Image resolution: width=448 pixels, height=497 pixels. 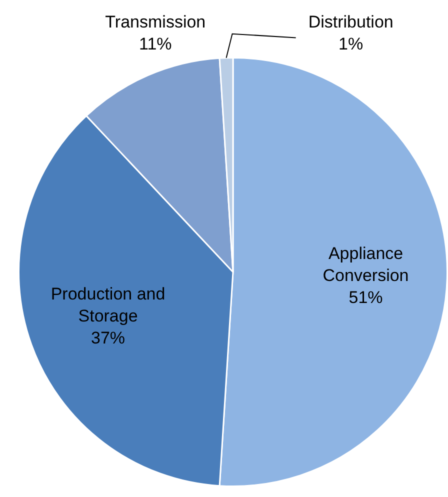 I want to click on slice-label: Appliance Conversion, so click(x=365, y=264).